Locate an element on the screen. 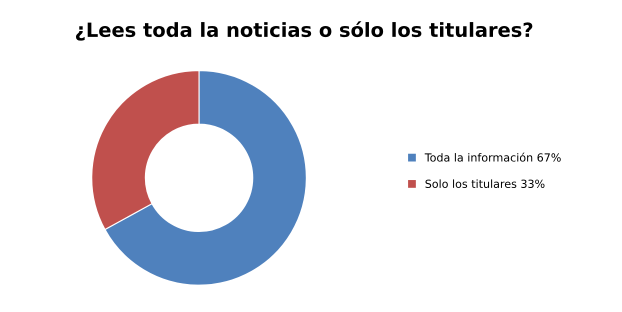  legend-label: Toda la información 67% is located at coordinates (492, 157).